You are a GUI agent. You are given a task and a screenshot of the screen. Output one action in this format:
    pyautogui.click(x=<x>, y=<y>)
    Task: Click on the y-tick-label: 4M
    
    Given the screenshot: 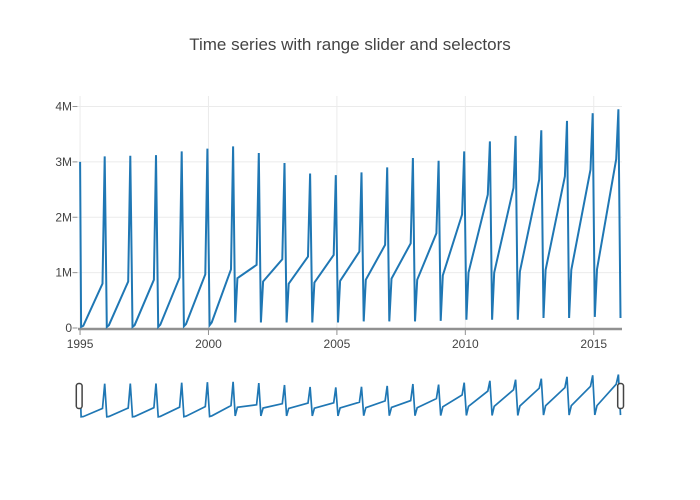 What is the action you would take?
    pyautogui.click(x=63, y=107)
    